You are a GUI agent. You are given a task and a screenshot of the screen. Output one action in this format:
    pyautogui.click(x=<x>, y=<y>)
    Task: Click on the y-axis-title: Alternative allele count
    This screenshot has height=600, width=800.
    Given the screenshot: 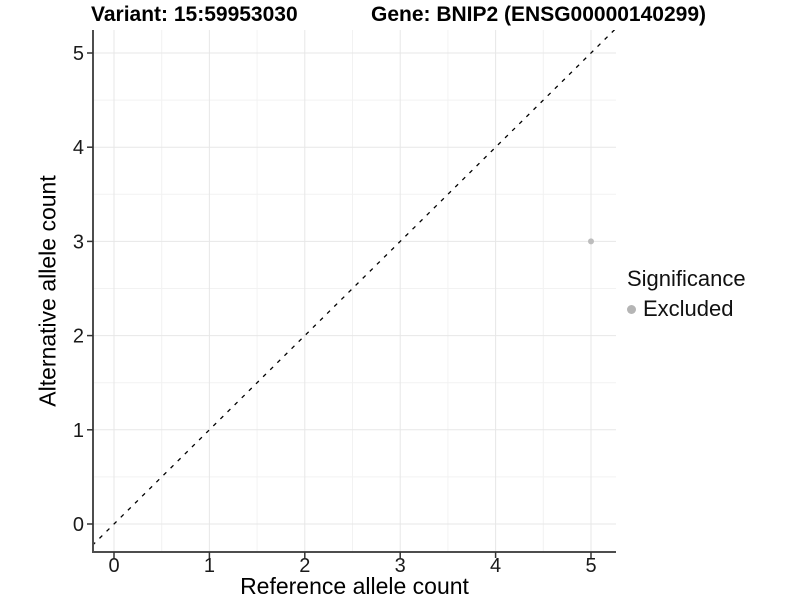 What is the action you would take?
    pyautogui.click(x=47, y=291)
    